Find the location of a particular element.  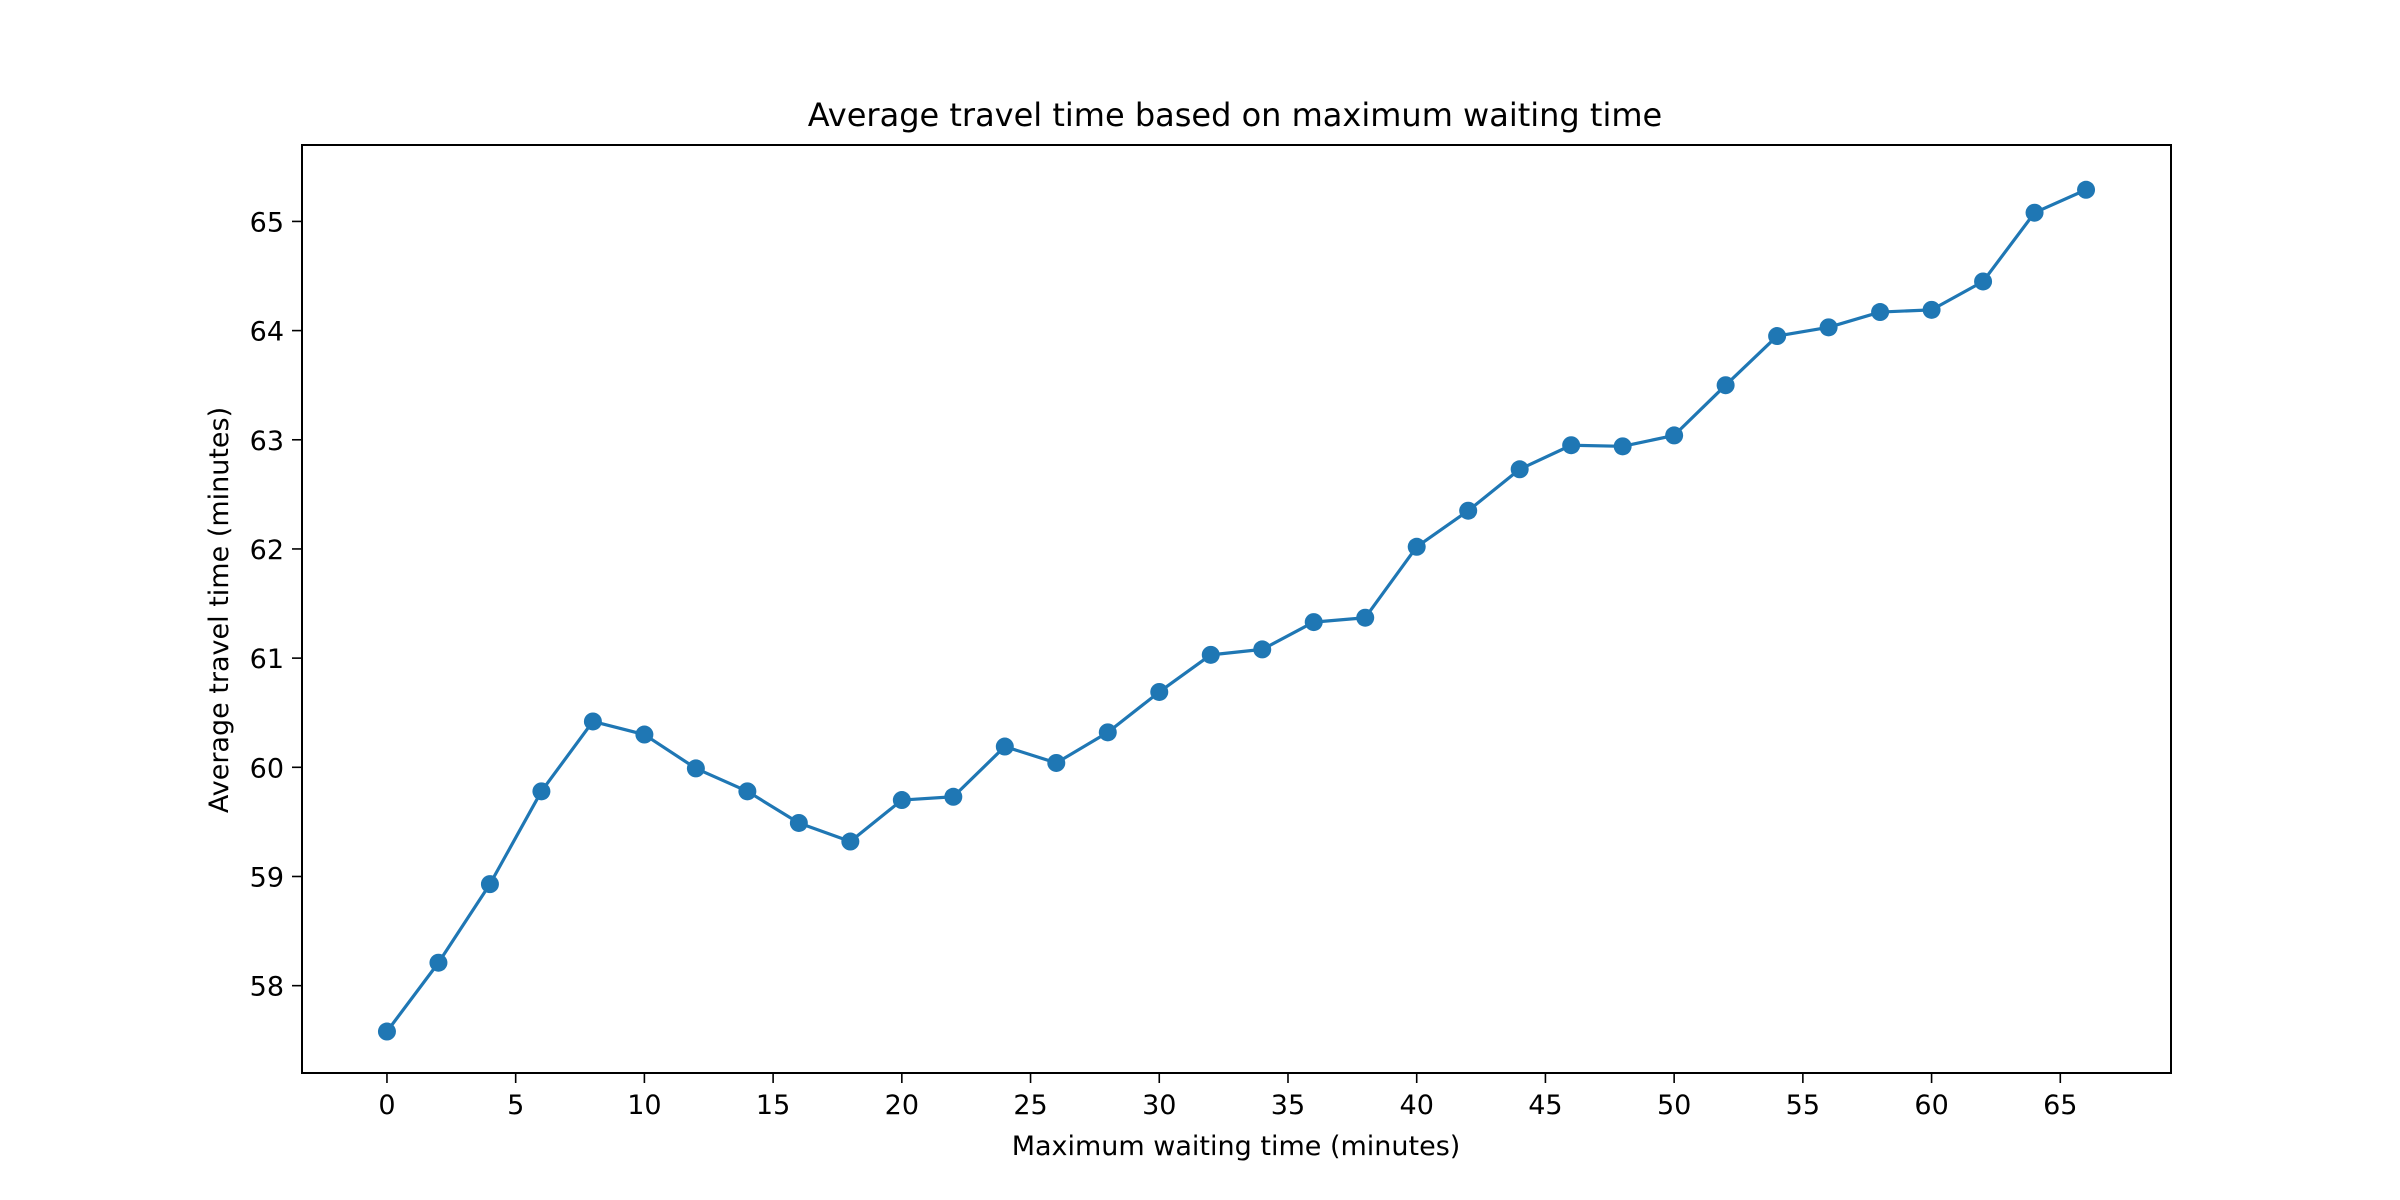

y-tick-label: 62 is located at coordinates (267, 550).